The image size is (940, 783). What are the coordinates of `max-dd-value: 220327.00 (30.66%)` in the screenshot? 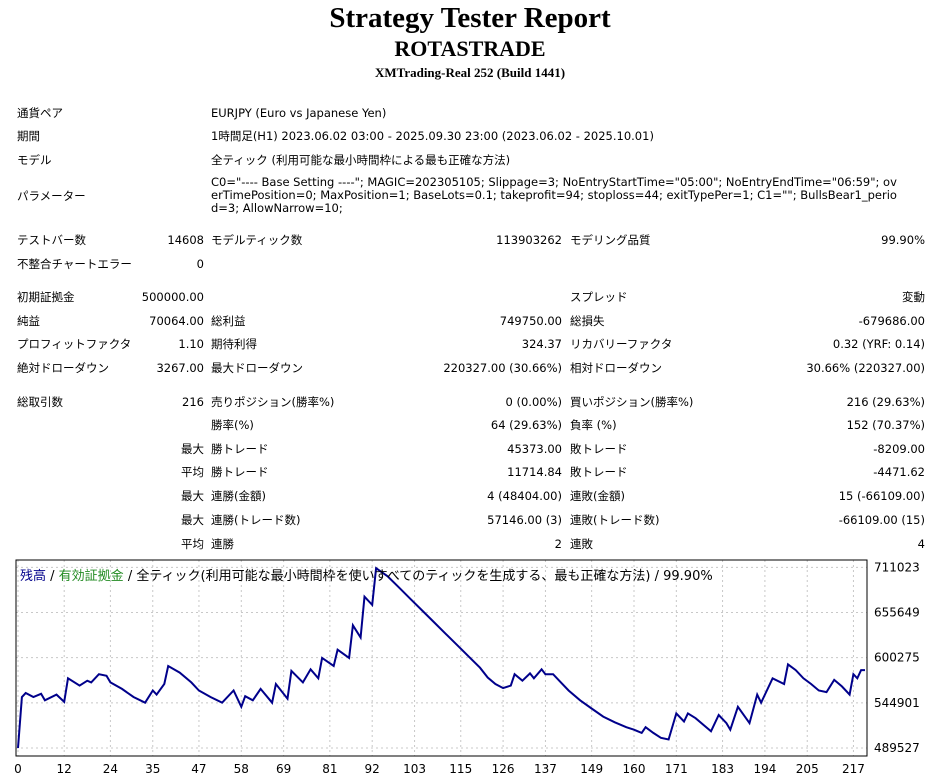 It's located at (502, 368).